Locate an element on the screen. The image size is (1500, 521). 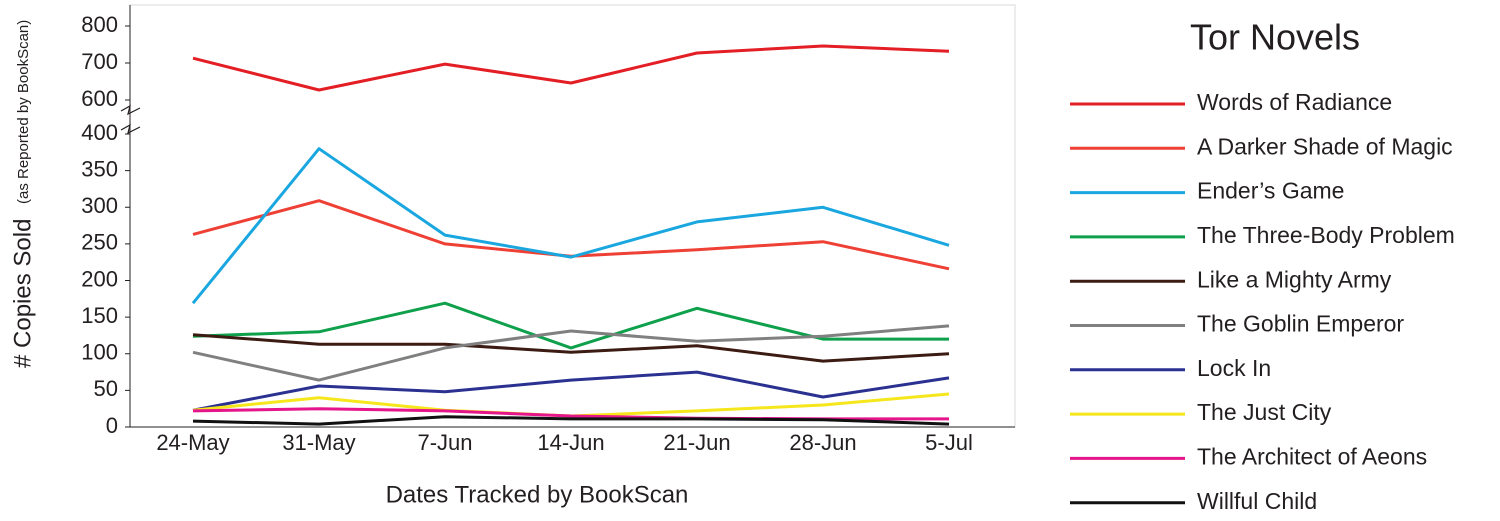
legend-label: Ender’s Game is located at coordinates (1270, 191).